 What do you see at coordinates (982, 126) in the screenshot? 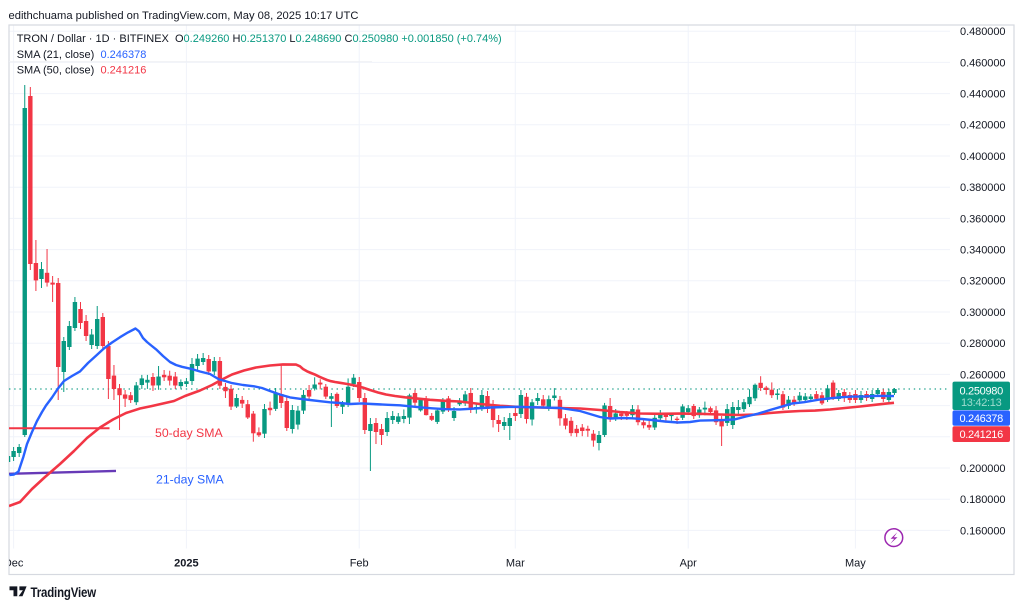
I see `svg-text: 0.420000` at bounding box center [982, 126].